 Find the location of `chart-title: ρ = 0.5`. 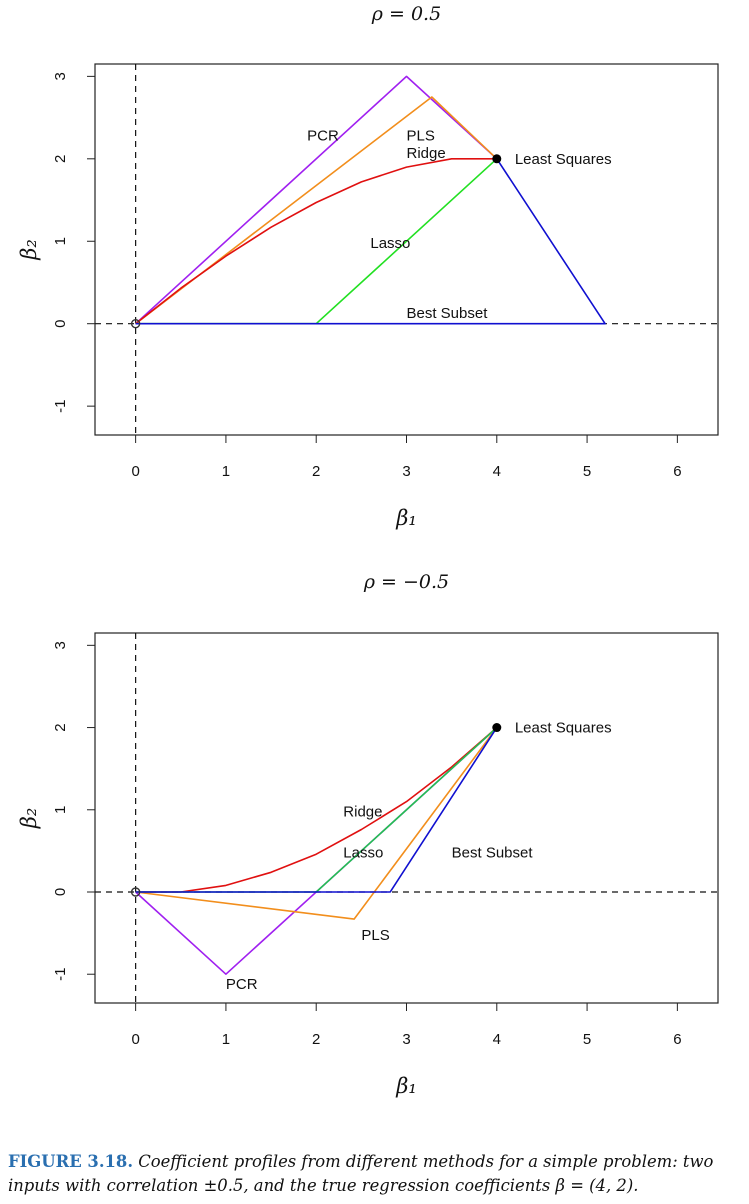

chart-title: ρ = 0.5 is located at coordinates (406, 14).